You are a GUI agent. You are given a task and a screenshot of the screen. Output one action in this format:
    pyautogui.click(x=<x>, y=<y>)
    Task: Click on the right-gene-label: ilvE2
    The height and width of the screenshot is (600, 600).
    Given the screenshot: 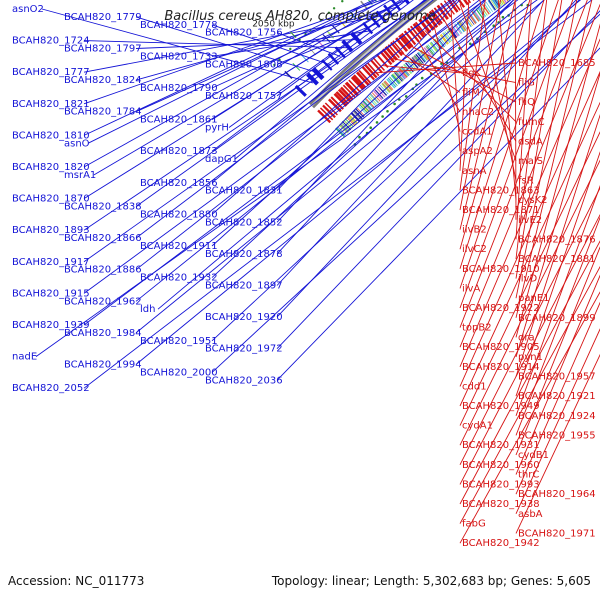 What is the action you would take?
    pyautogui.click(x=530, y=220)
    